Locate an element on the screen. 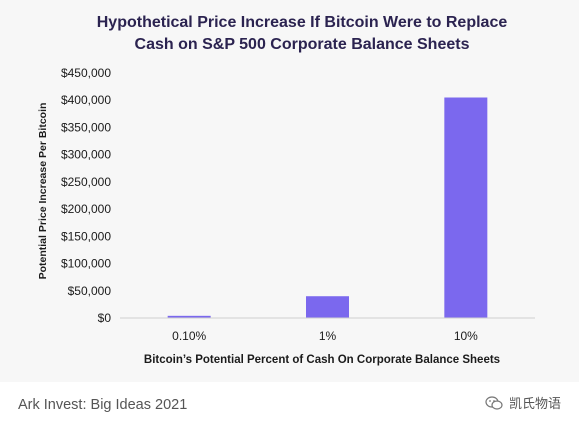 This screenshot has height=424, width=579. watermark: 凯氏物语 is located at coordinates (523, 402).